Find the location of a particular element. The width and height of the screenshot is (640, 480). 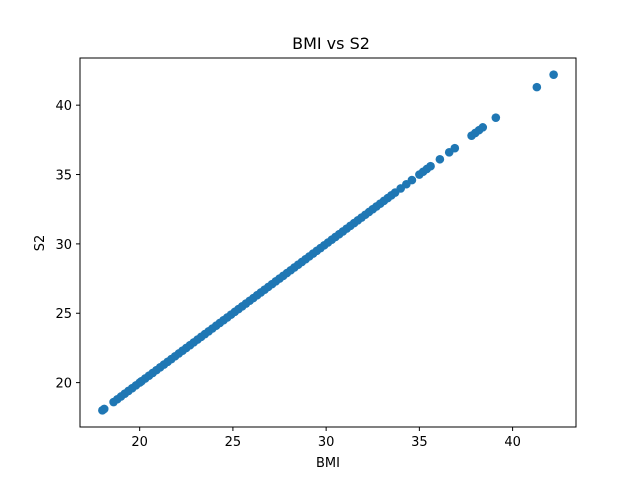

x-tick-label: 25 is located at coordinates (233, 442).